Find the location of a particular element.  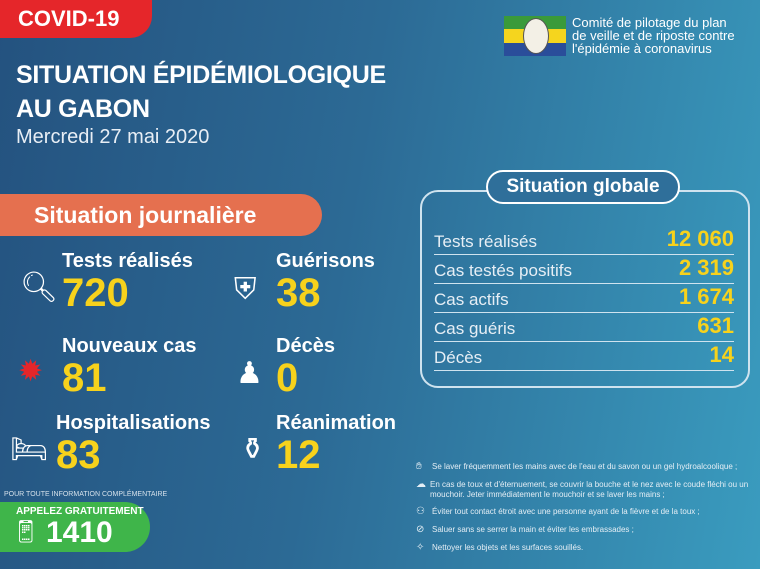

stat-label: Réanimation is located at coordinates (336, 423).